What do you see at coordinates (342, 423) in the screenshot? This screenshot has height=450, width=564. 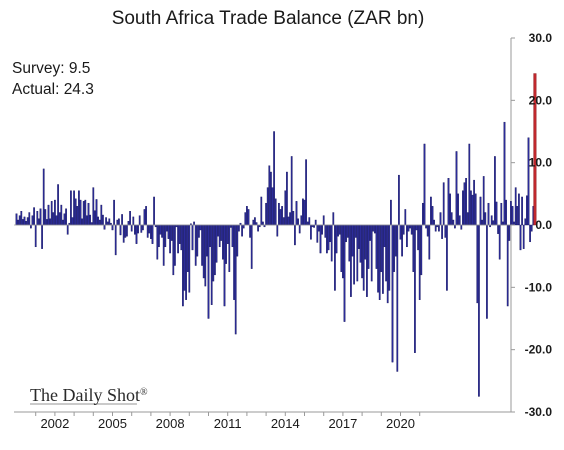 I see `x-tick-label: 2017` at bounding box center [342, 423].